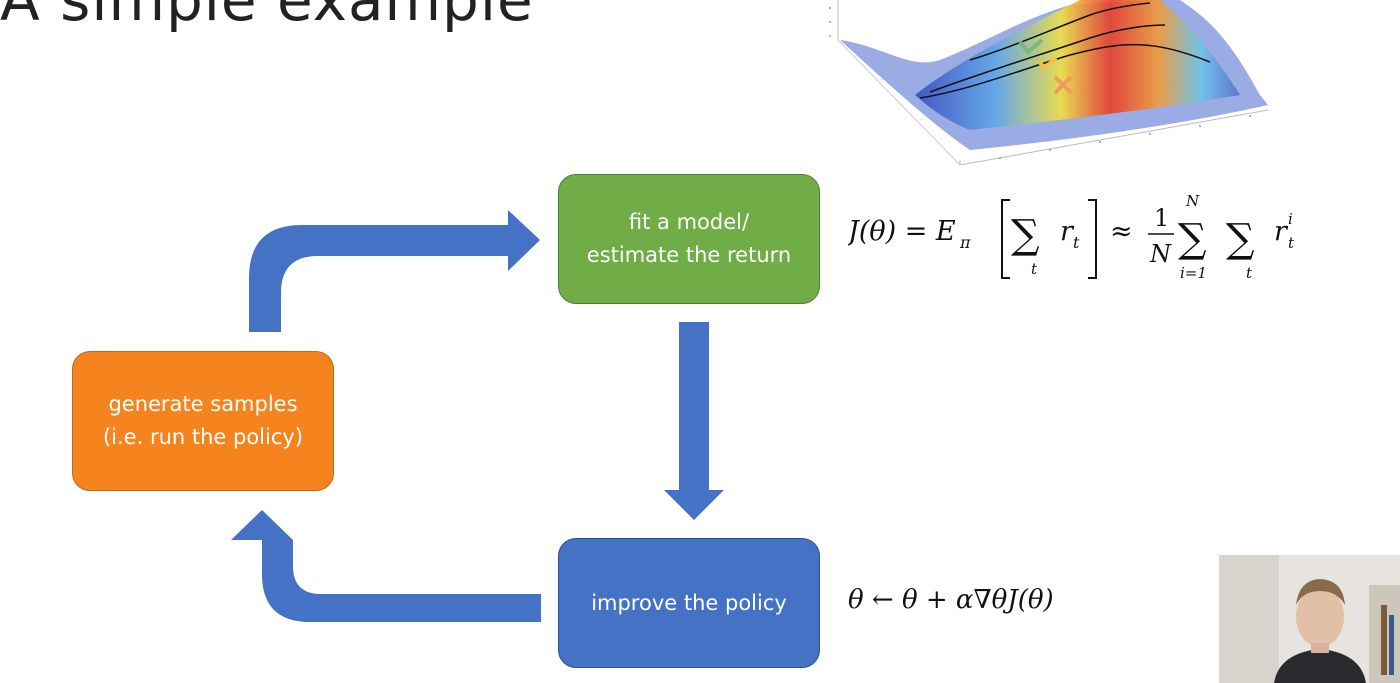  What do you see at coordinates (1291, 243) in the screenshot?
I see `eq-term-2-sub: t` at bounding box center [1291, 243].